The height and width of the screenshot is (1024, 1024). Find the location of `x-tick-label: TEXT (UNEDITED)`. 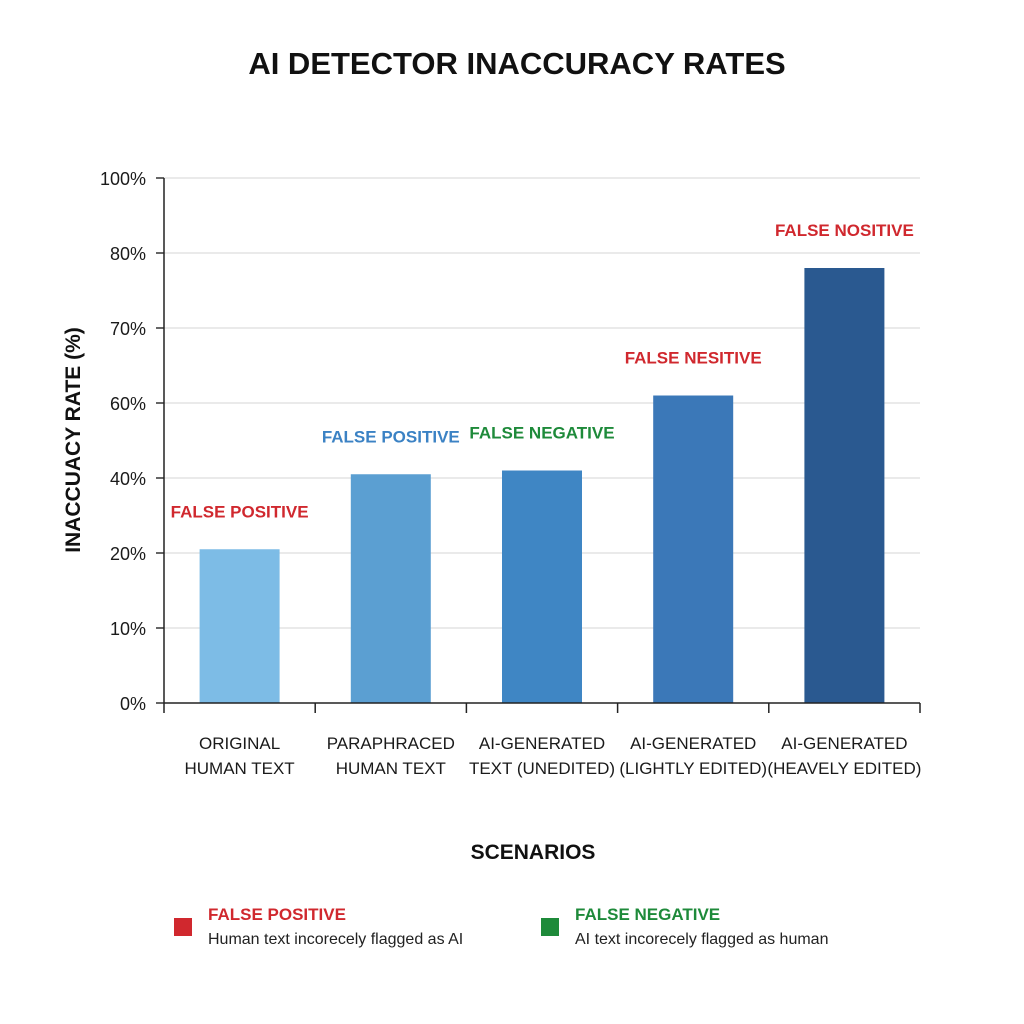

x-tick-label: TEXT (UNEDITED) is located at coordinates (542, 768).